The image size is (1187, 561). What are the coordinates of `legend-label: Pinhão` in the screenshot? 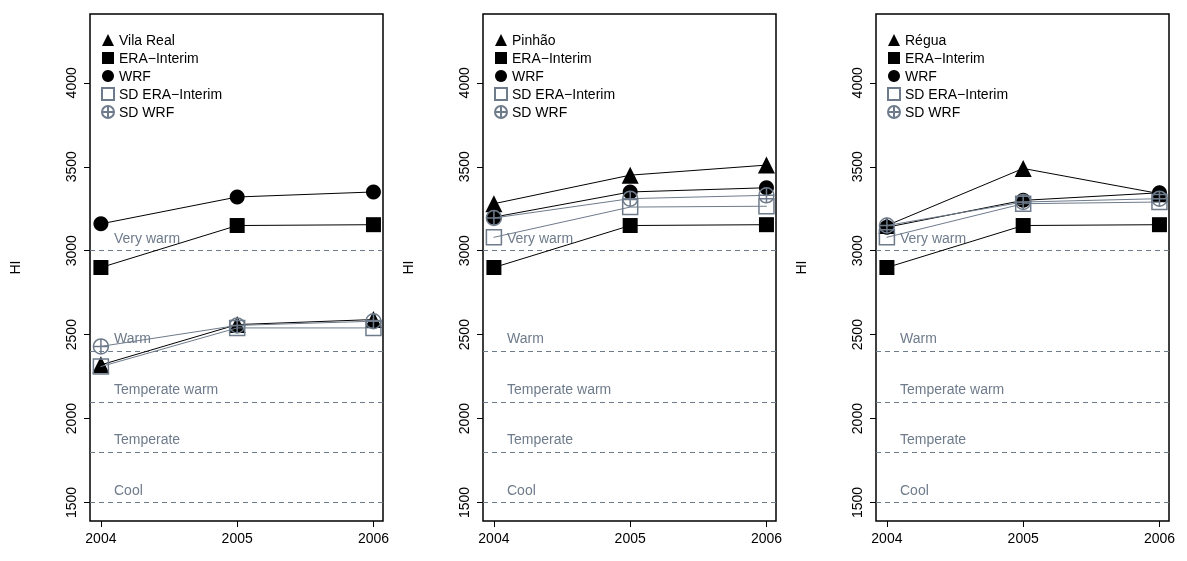 It's located at (534, 40).